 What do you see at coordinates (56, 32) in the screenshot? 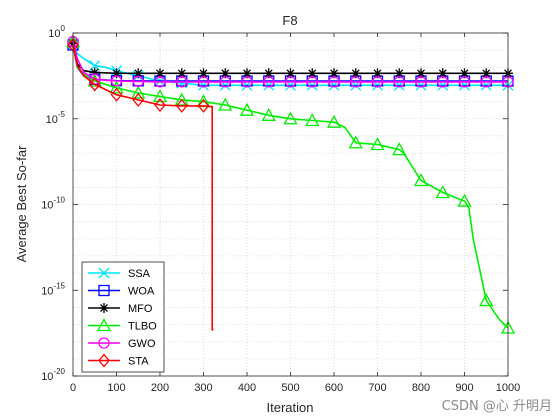
I see `y-tick-label: 10⁰` at bounding box center [56, 32].